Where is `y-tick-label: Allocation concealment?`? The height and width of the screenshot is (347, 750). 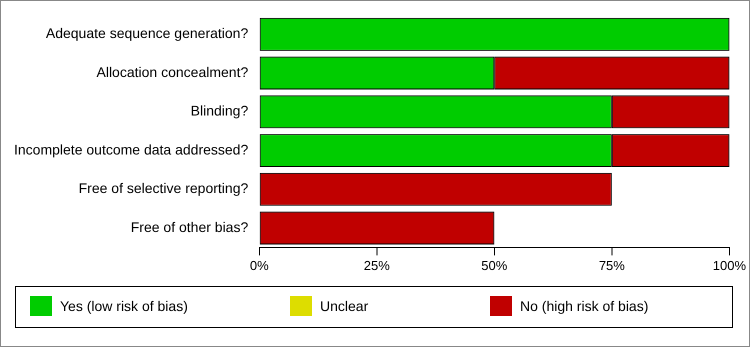
y-tick-label: Allocation concealment? is located at coordinates (172, 72).